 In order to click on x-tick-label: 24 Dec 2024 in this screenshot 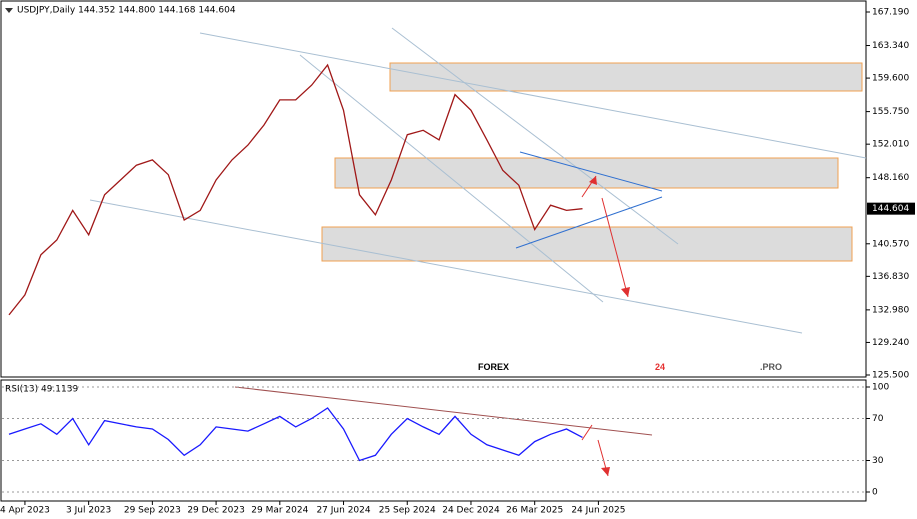, I will do `click(471, 511)`.